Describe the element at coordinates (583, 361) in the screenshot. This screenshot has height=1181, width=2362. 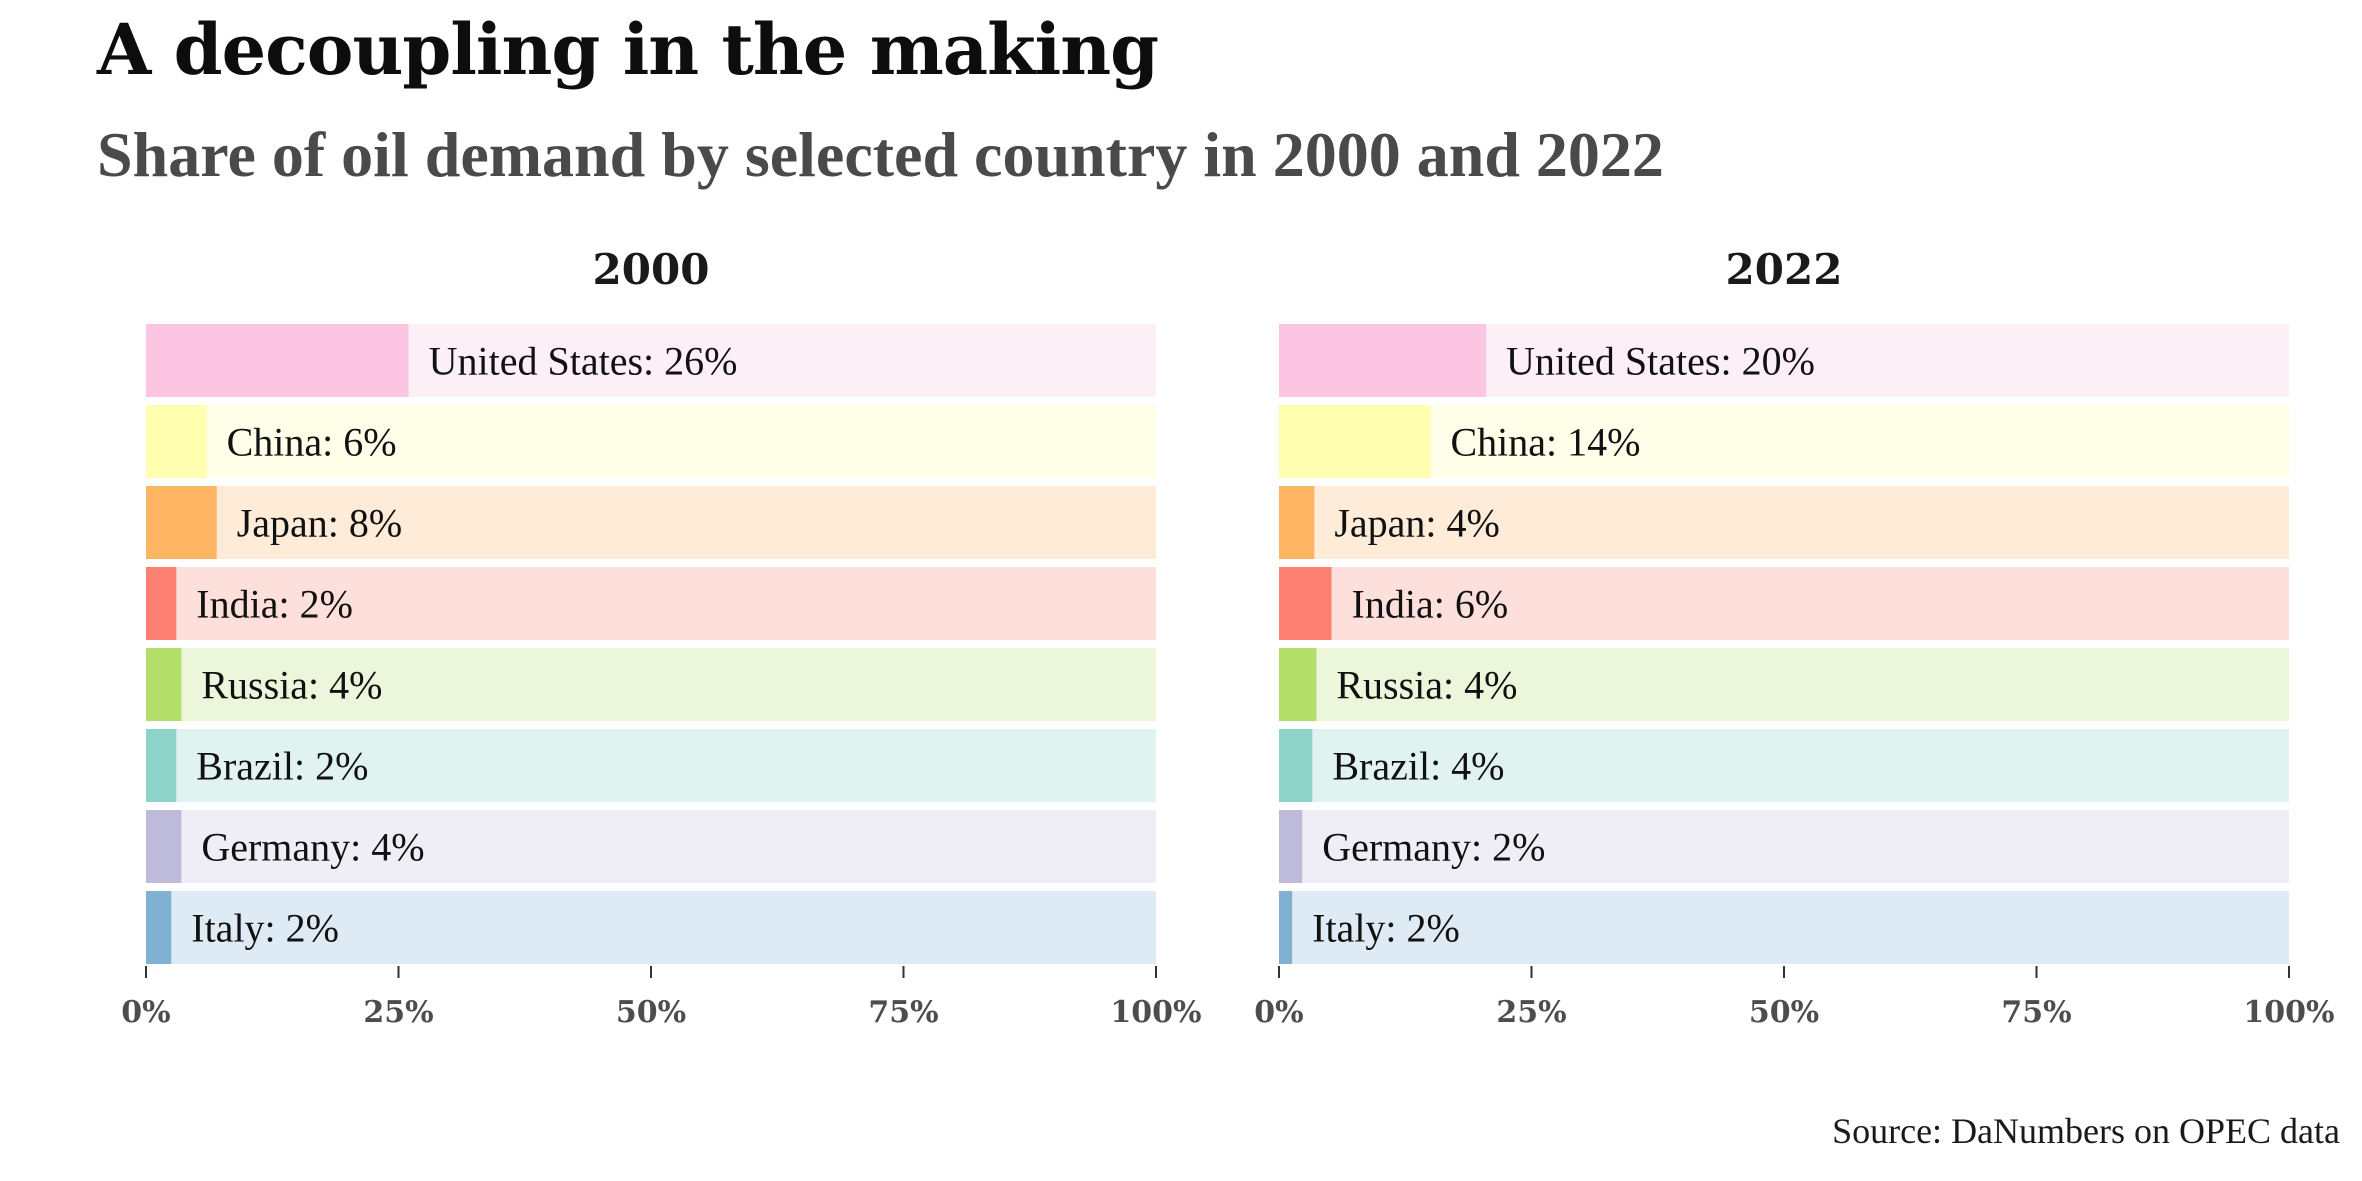
I see `bar-label: United States: 26%` at that location.